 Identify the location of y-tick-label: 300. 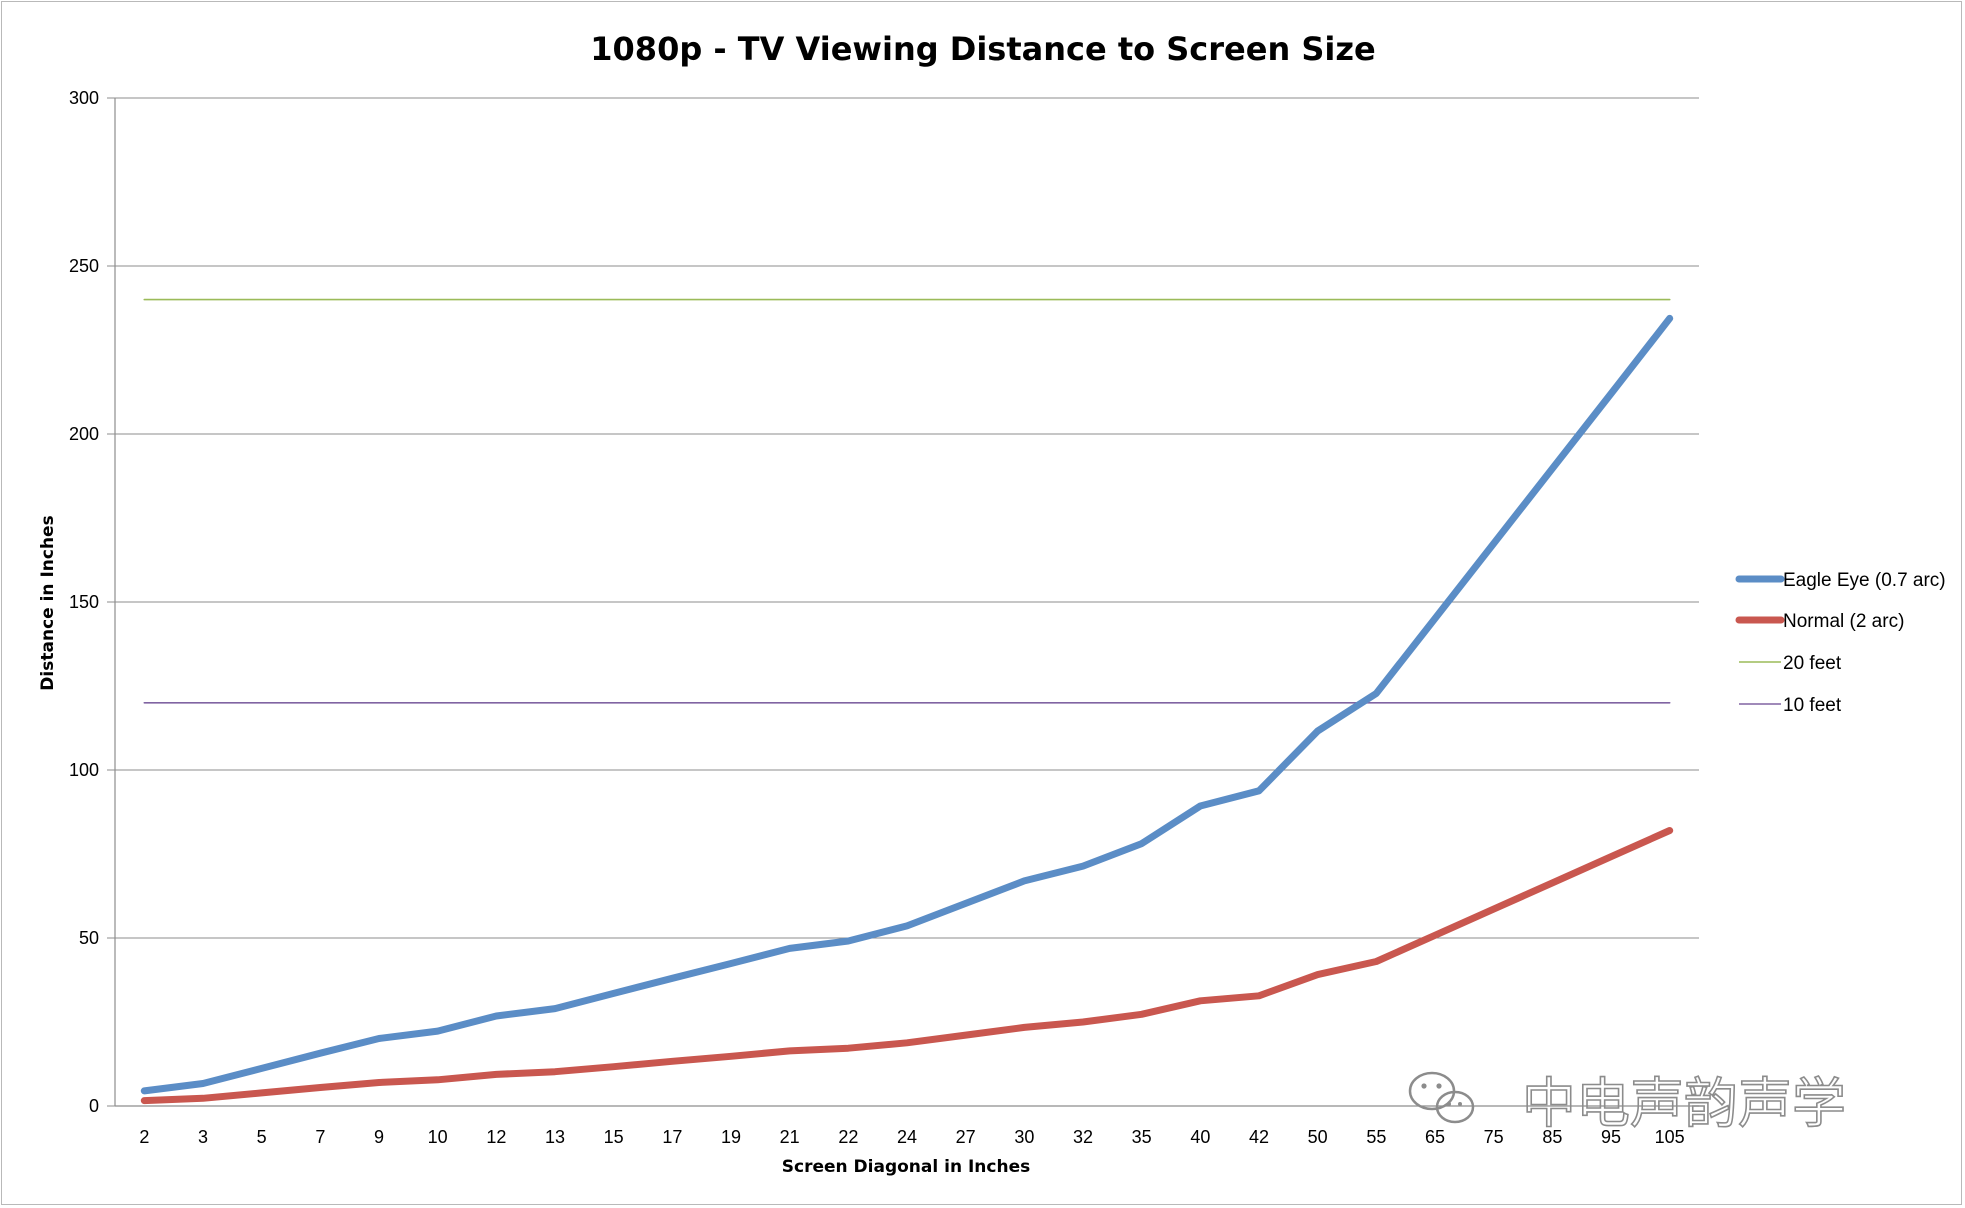
(84, 98).